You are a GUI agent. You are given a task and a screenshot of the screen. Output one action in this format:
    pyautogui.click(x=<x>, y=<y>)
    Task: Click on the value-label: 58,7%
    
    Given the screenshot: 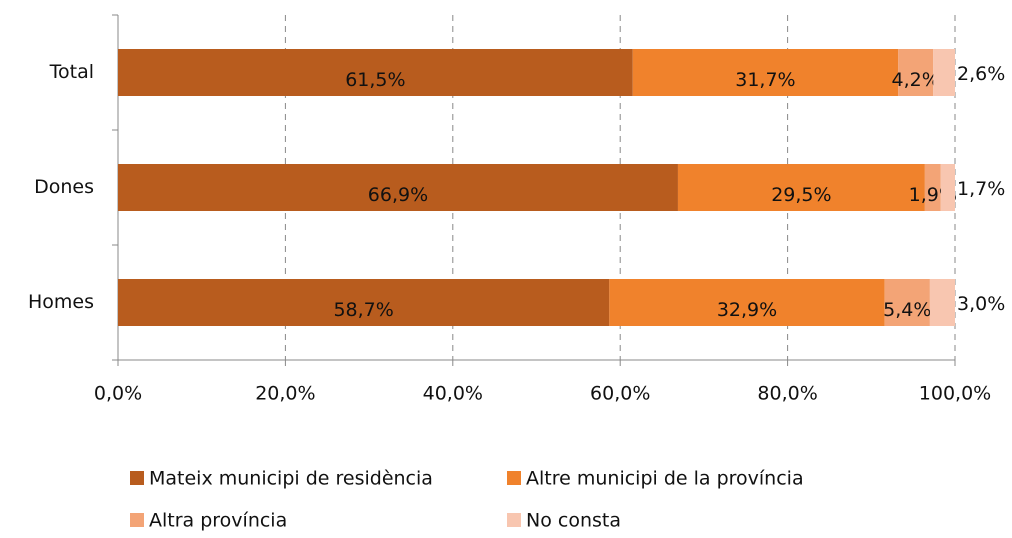 What is the action you would take?
    pyautogui.click(x=363, y=310)
    